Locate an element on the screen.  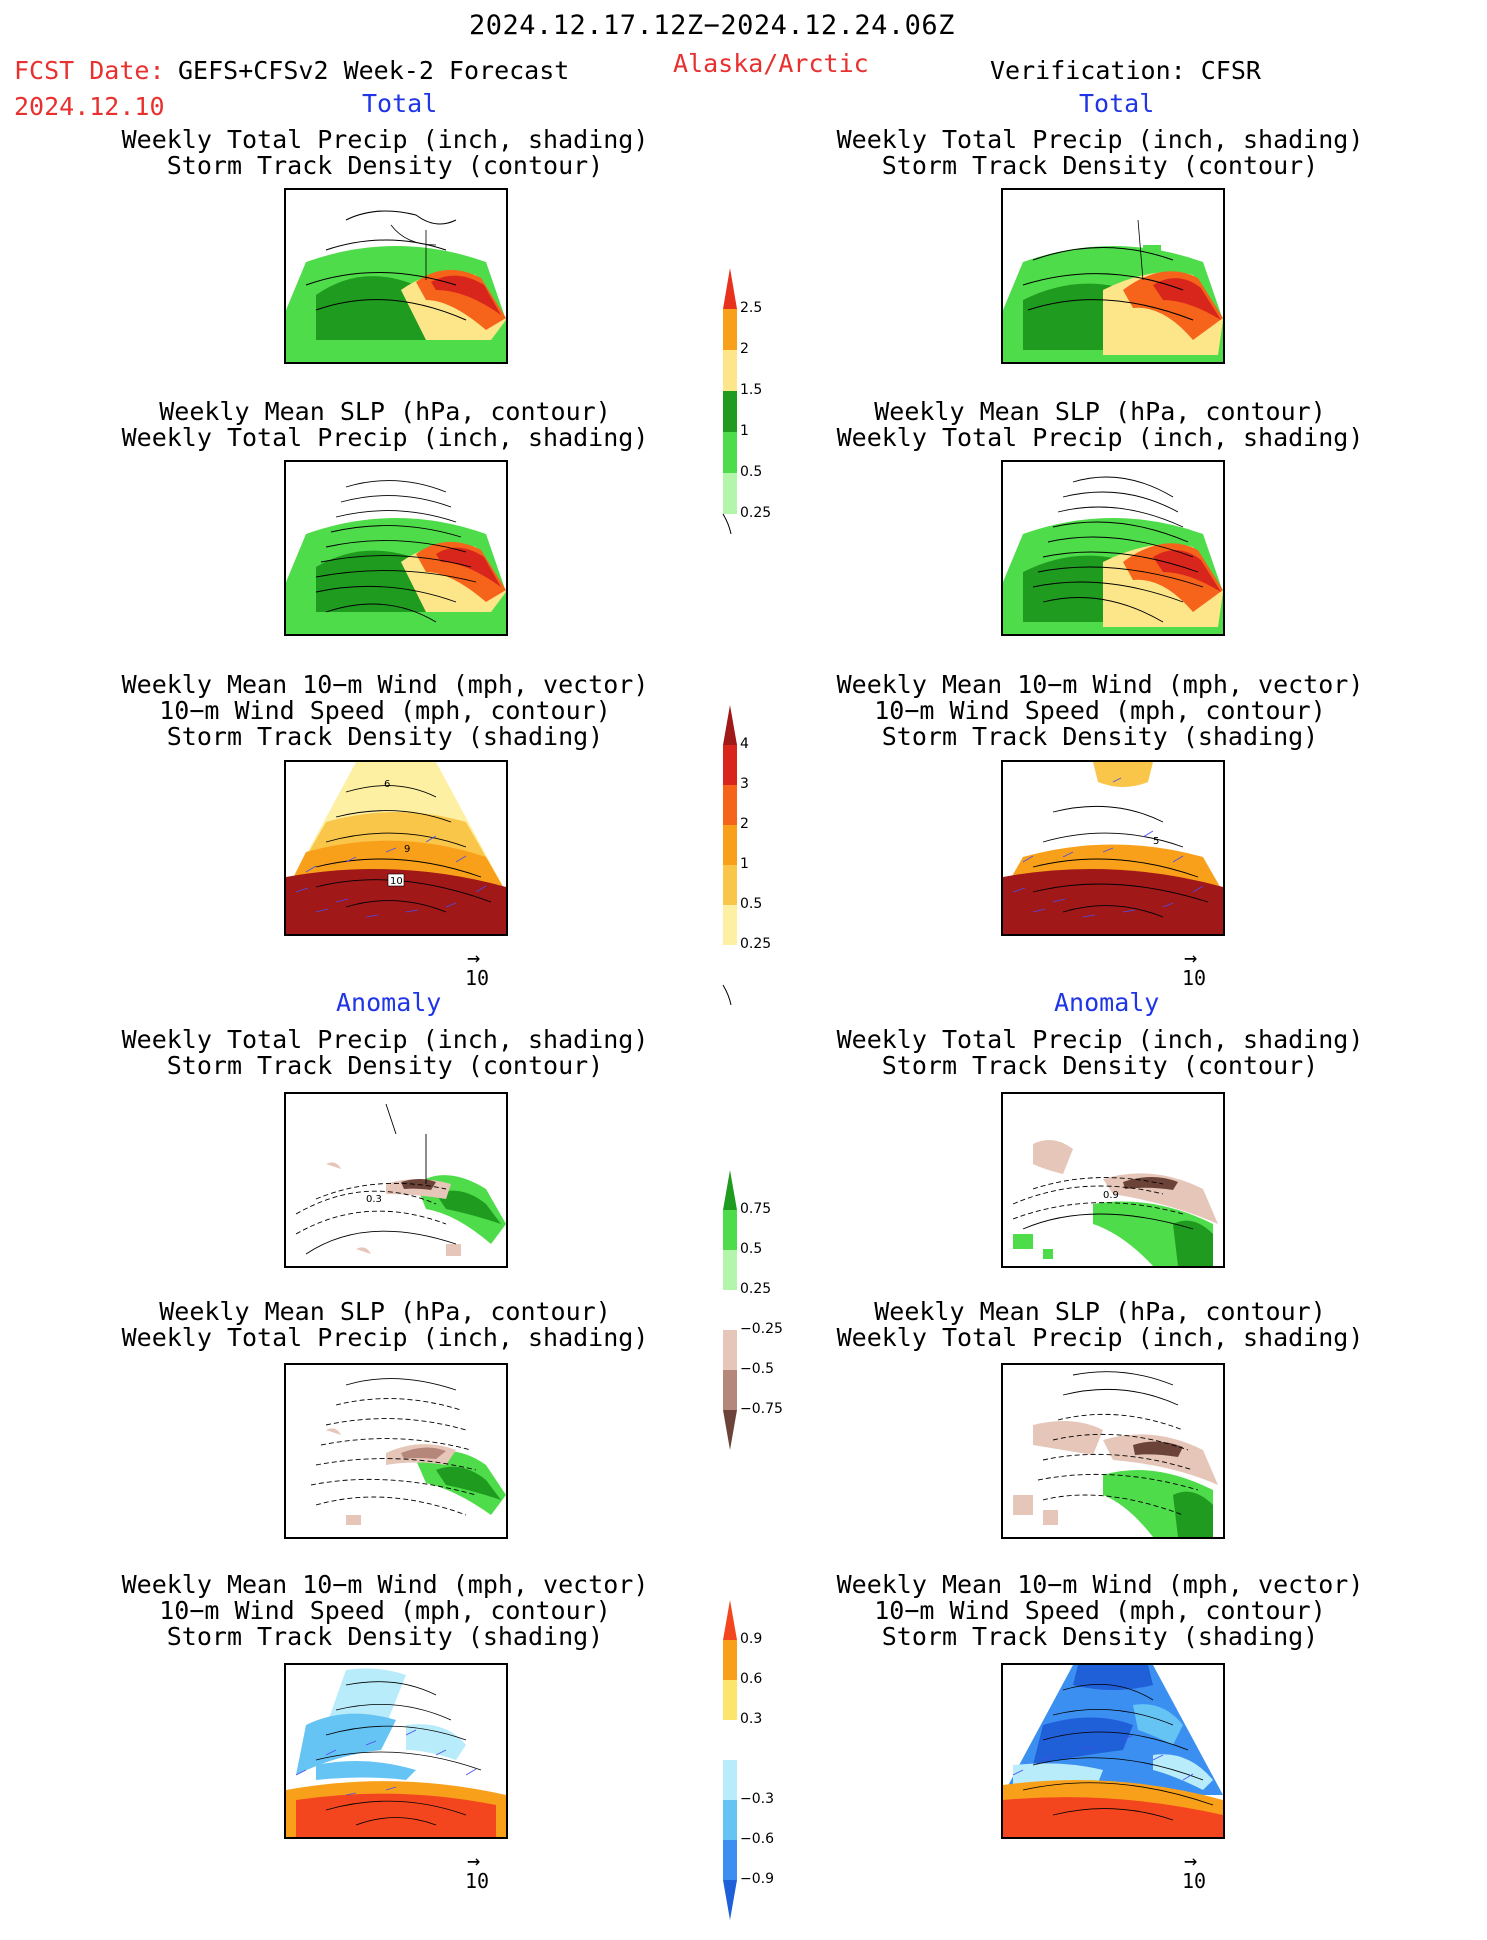
colorbar-storm_total is located at coordinates (729, 855).